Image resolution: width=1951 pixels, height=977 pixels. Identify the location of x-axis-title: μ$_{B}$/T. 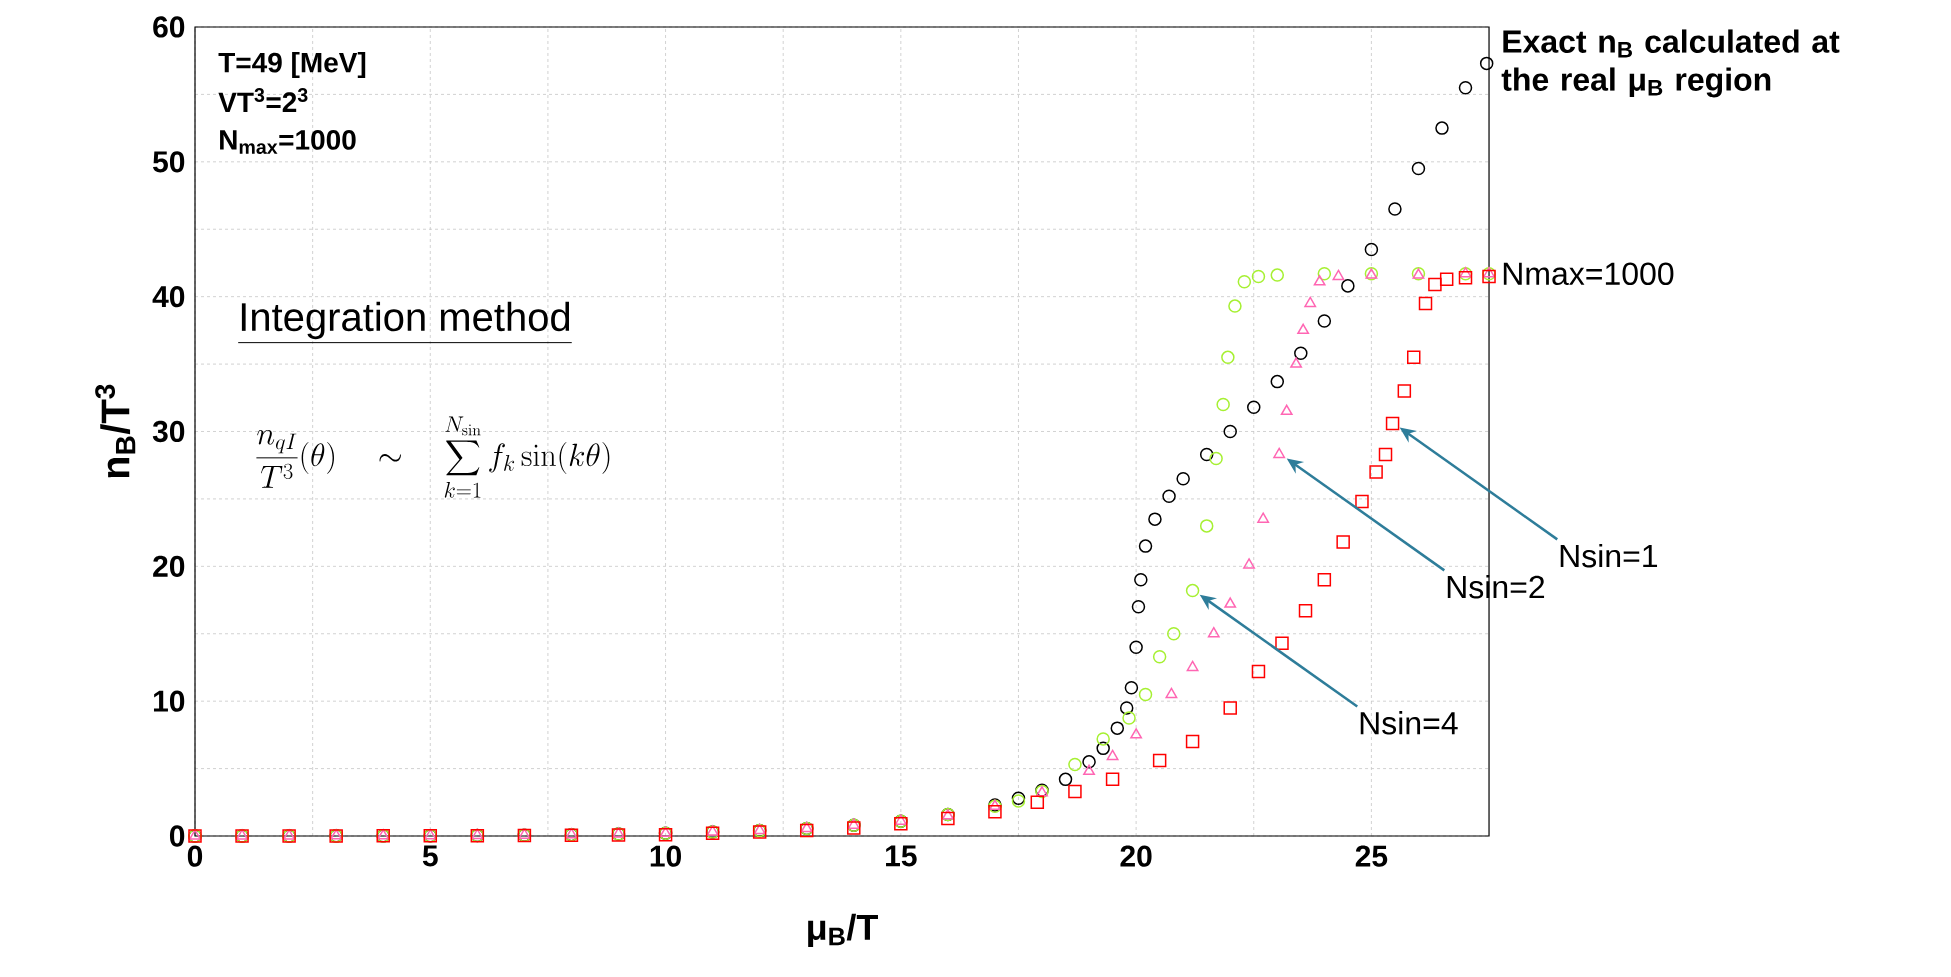
(843, 930).